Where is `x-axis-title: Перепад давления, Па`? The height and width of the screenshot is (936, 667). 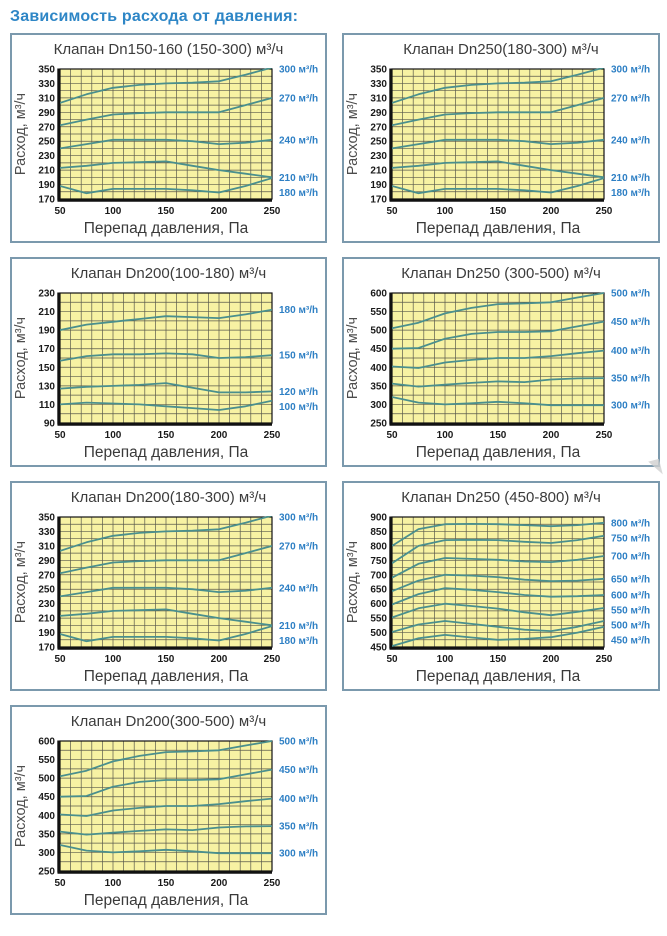
x-axis-title: Перепад давления, Па is located at coordinates (166, 228).